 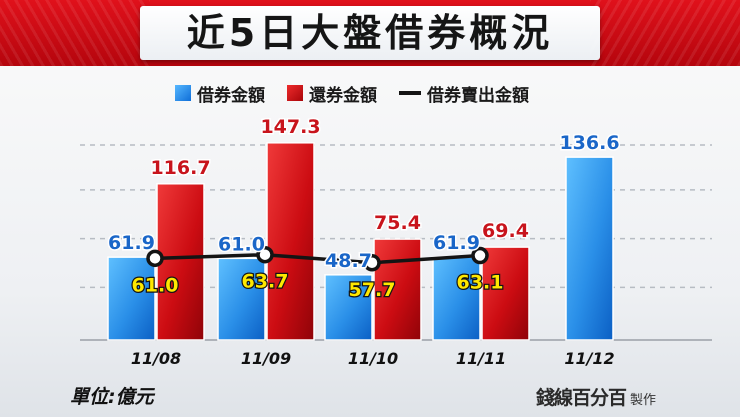 I want to click on legend: 借券金額 還券金額 借券賣出金額, so click(x=352, y=93).